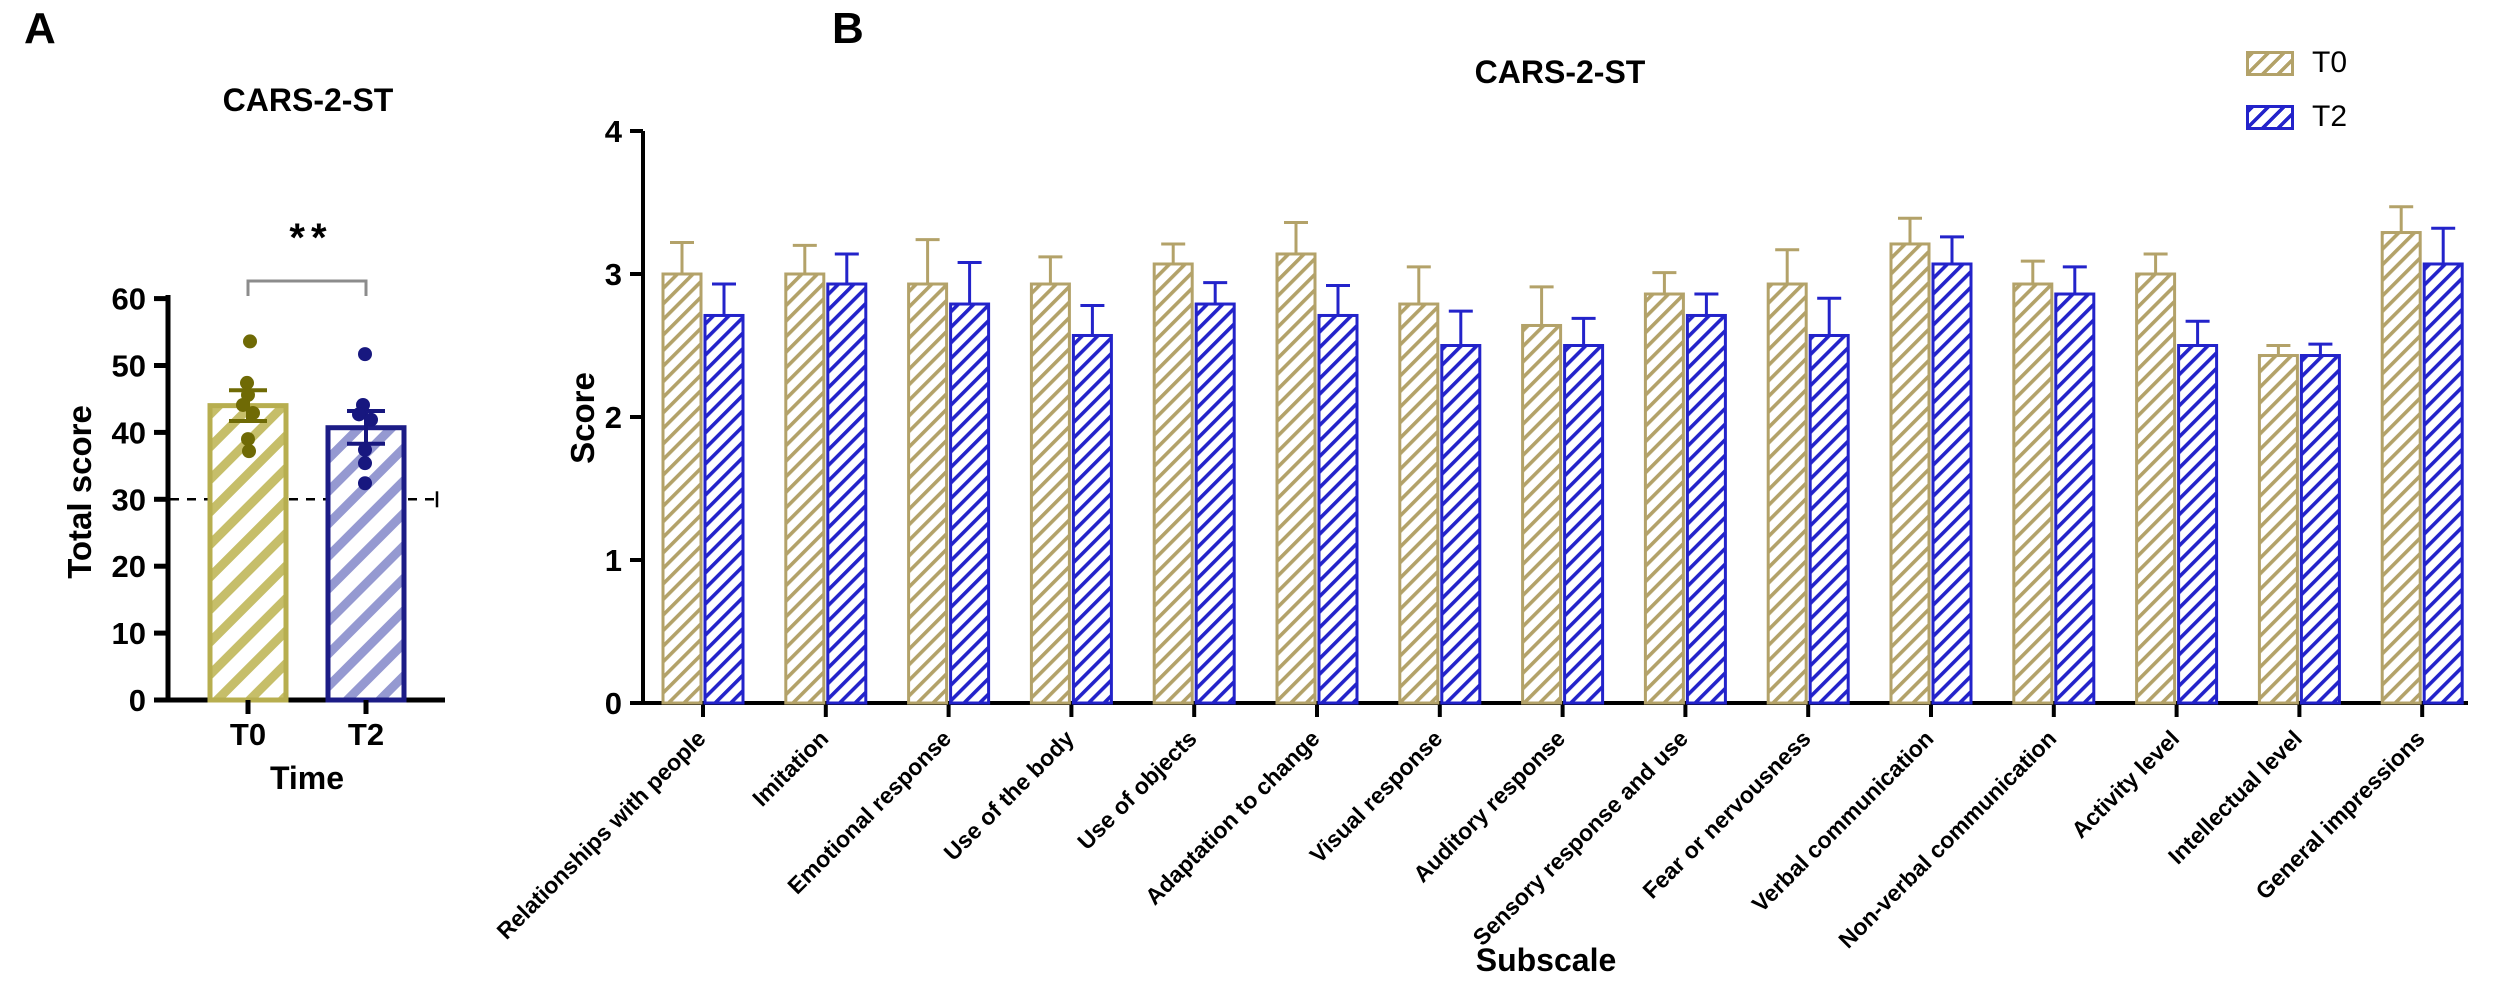  I want to click on category-label-activity-level: Activity level, so click(2125, 784).